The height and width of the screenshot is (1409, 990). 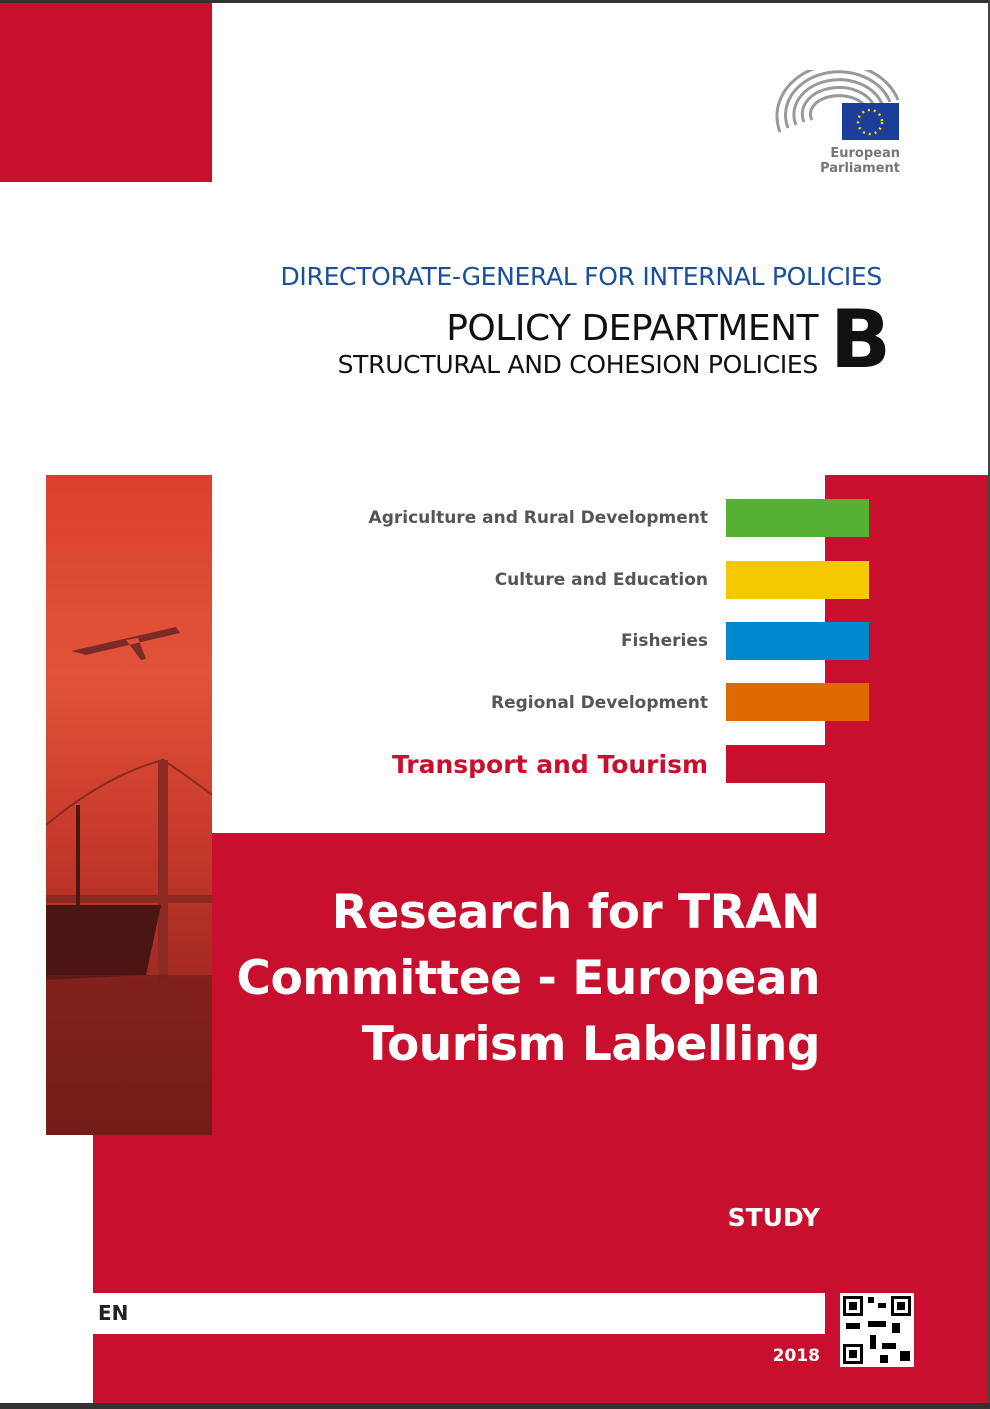 What do you see at coordinates (860, 339) in the screenshot?
I see `department-letter: B` at bounding box center [860, 339].